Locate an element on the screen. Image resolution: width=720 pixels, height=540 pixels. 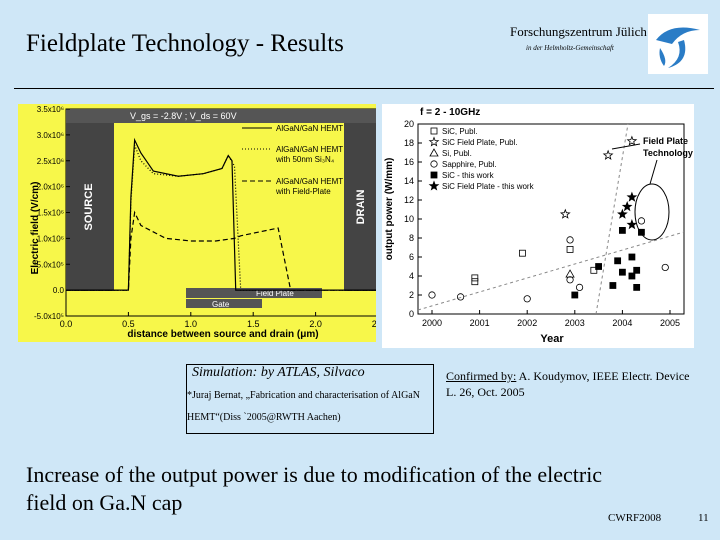
left-xtick-label: 1.5 is located at coordinates (253, 324).